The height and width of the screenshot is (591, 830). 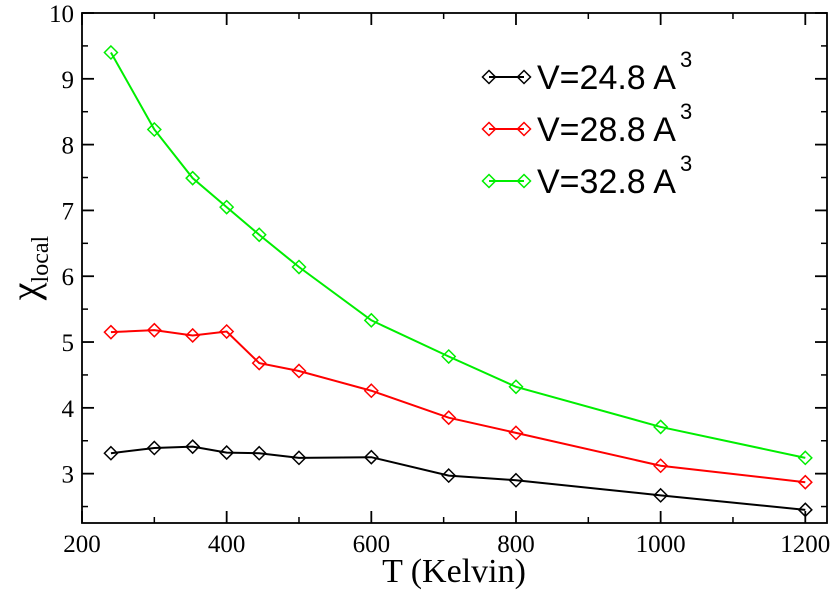 What do you see at coordinates (68, 409) in the screenshot?
I see `y-tick-label: 4` at bounding box center [68, 409].